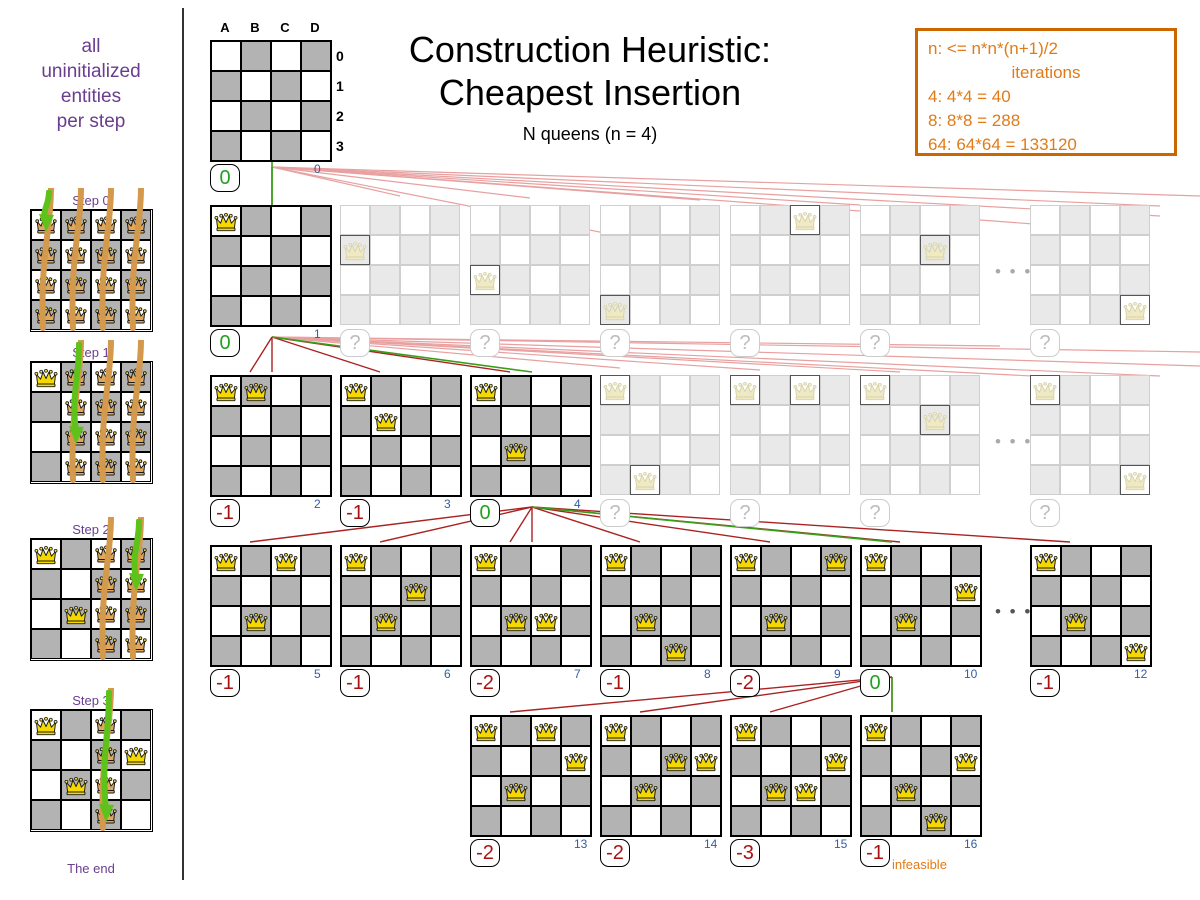  I want to click on board-score-badge: -3, so click(745, 853).